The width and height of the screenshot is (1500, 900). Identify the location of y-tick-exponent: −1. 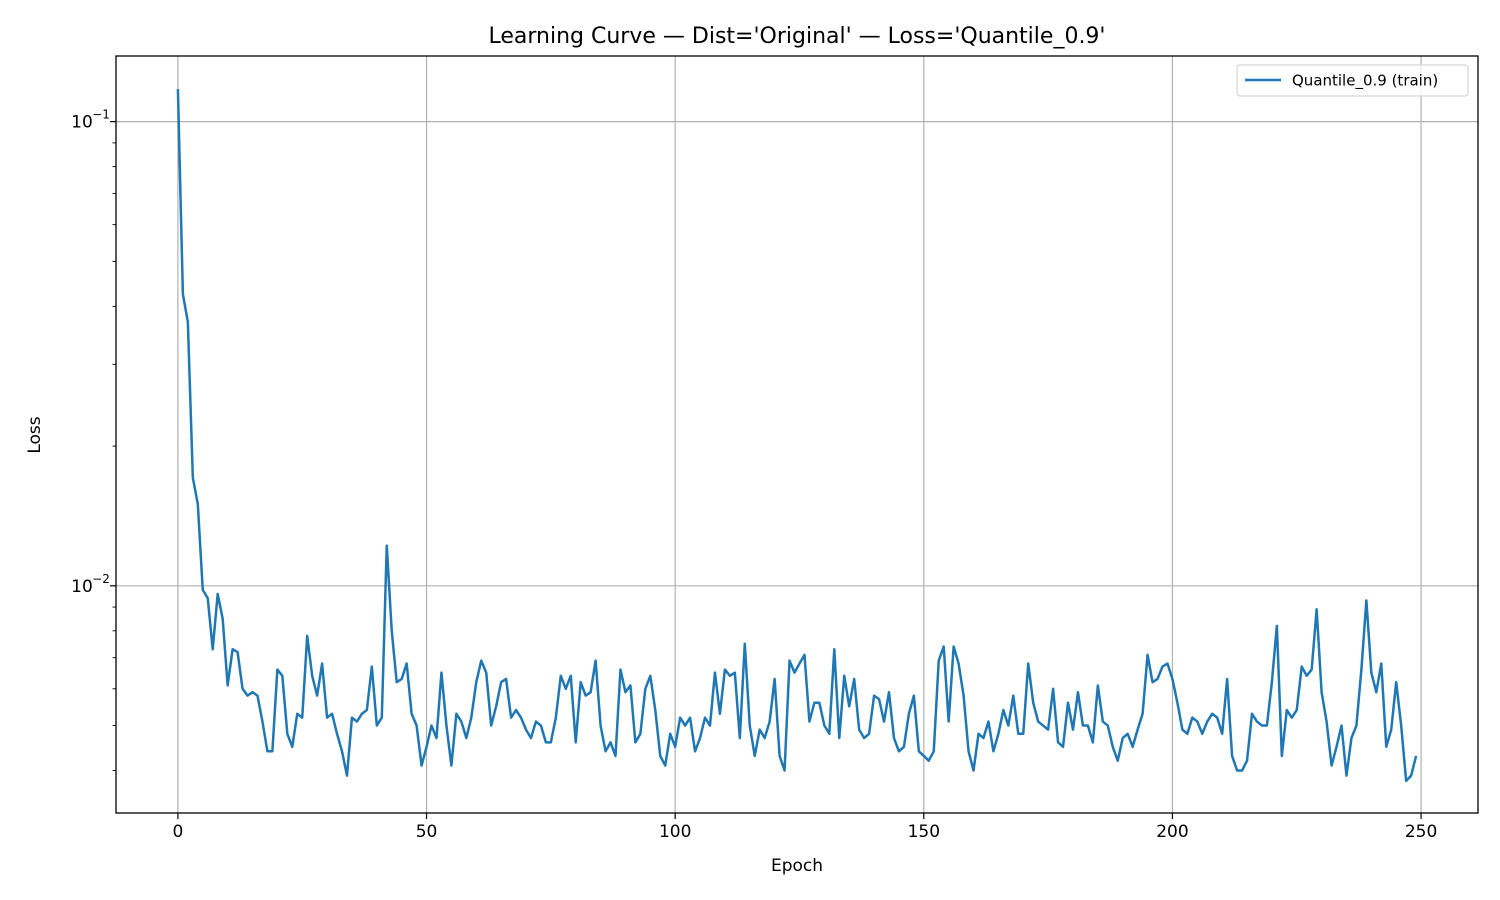
(101, 115).